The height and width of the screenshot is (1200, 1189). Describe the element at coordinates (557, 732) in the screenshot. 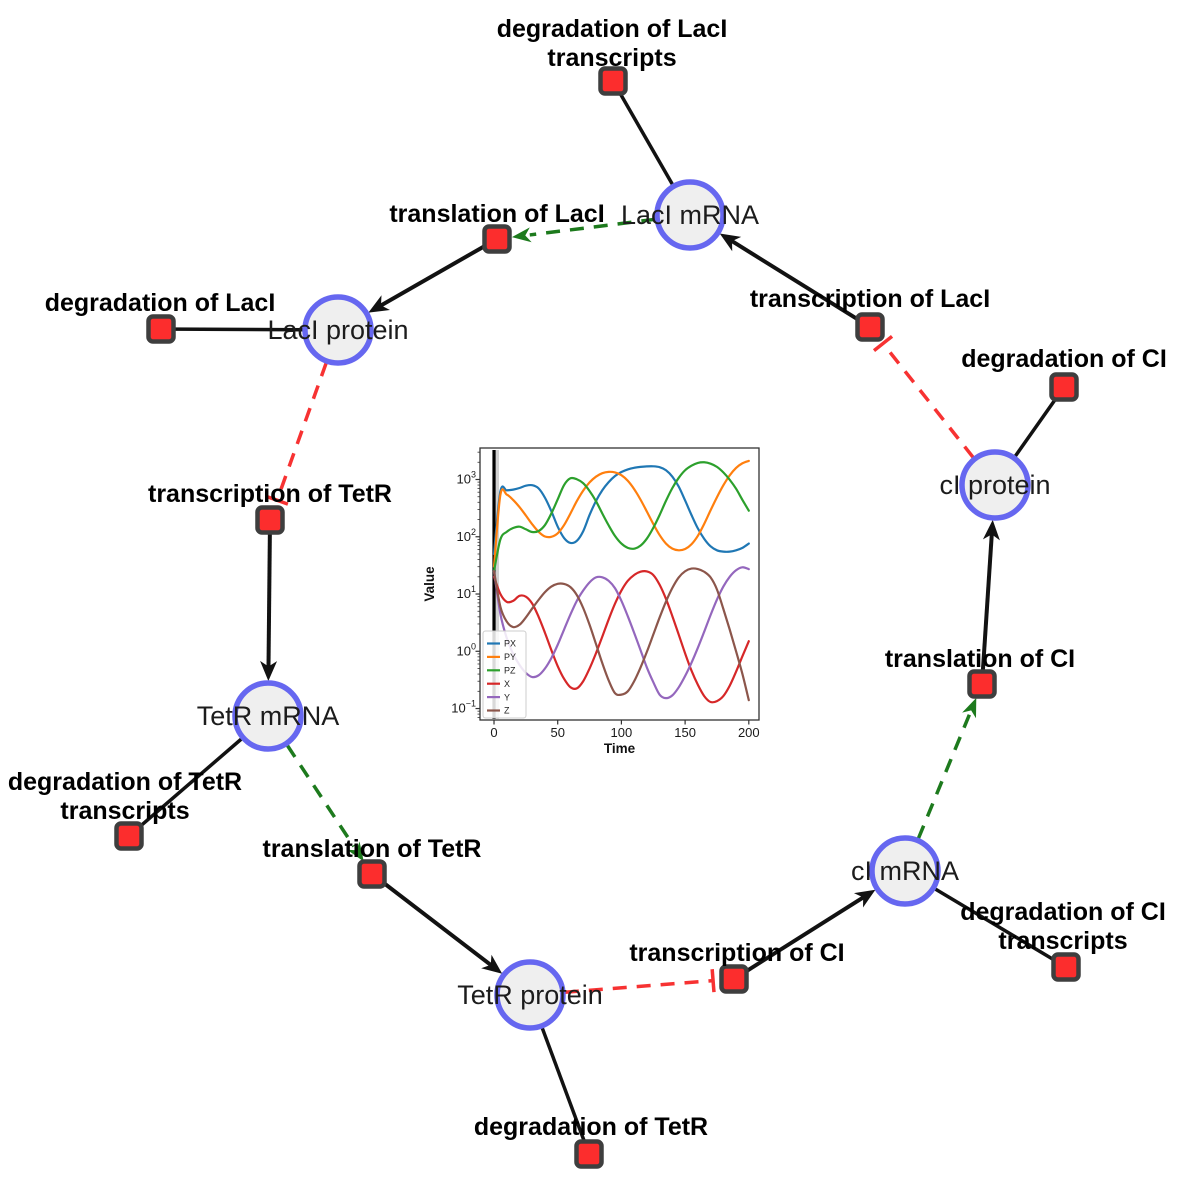

I see `x-tick-label: 50` at that location.